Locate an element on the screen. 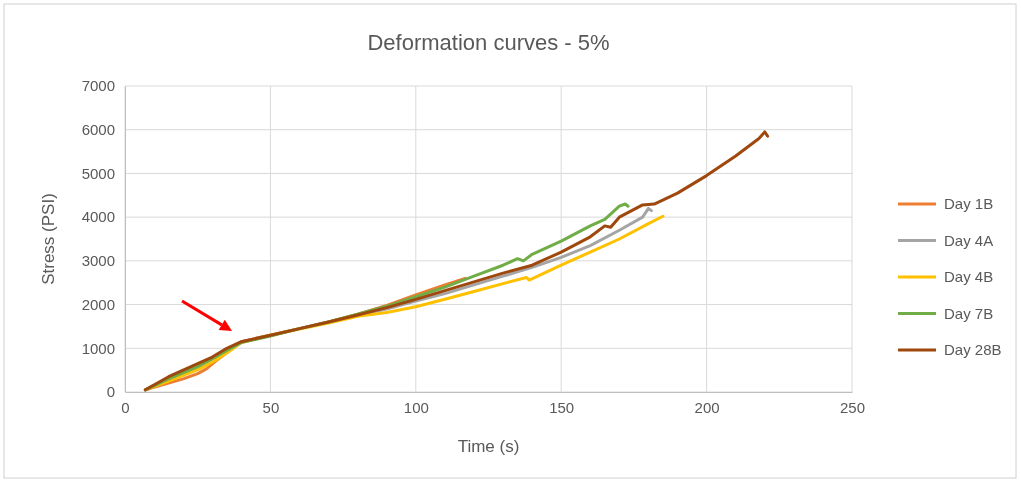 The image size is (1021, 484). y-tick-label: 7000 is located at coordinates (98, 86).